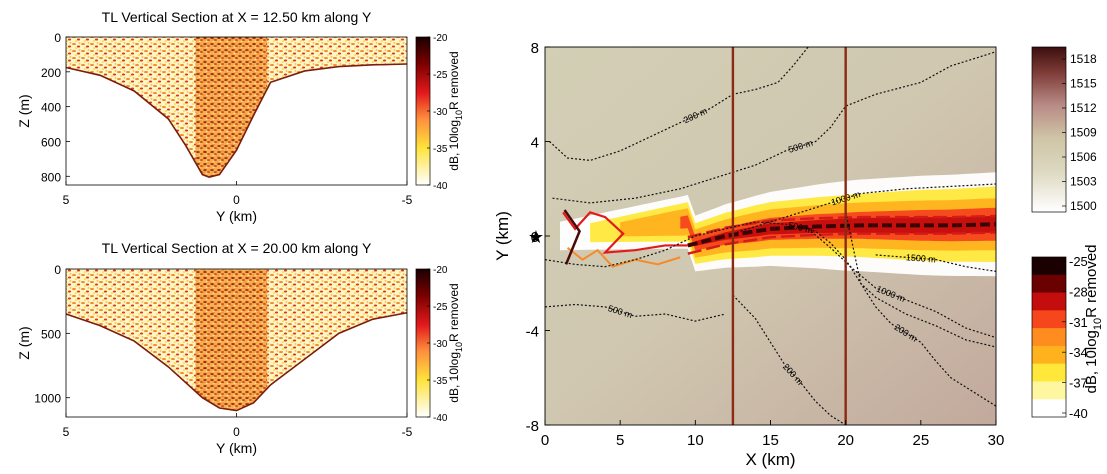 The image size is (1107, 474). What do you see at coordinates (770, 459) in the screenshot?
I see `x-axis-label: X (km)` at bounding box center [770, 459].